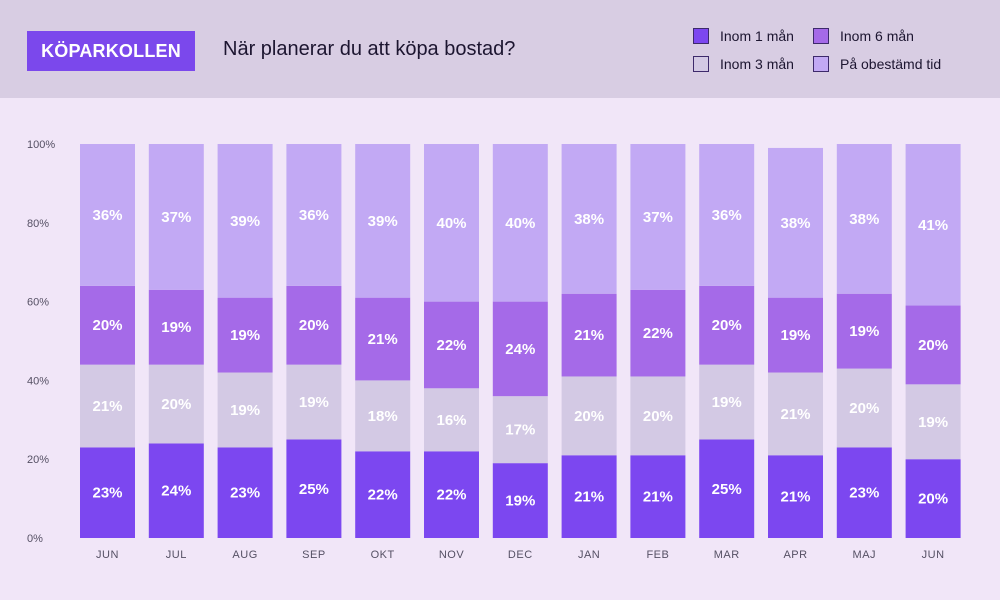 The height and width of the screenshot is (600, 1000). I want to click on legend-label-inom-1-man: Inom 1 mån, so click(757, 36).